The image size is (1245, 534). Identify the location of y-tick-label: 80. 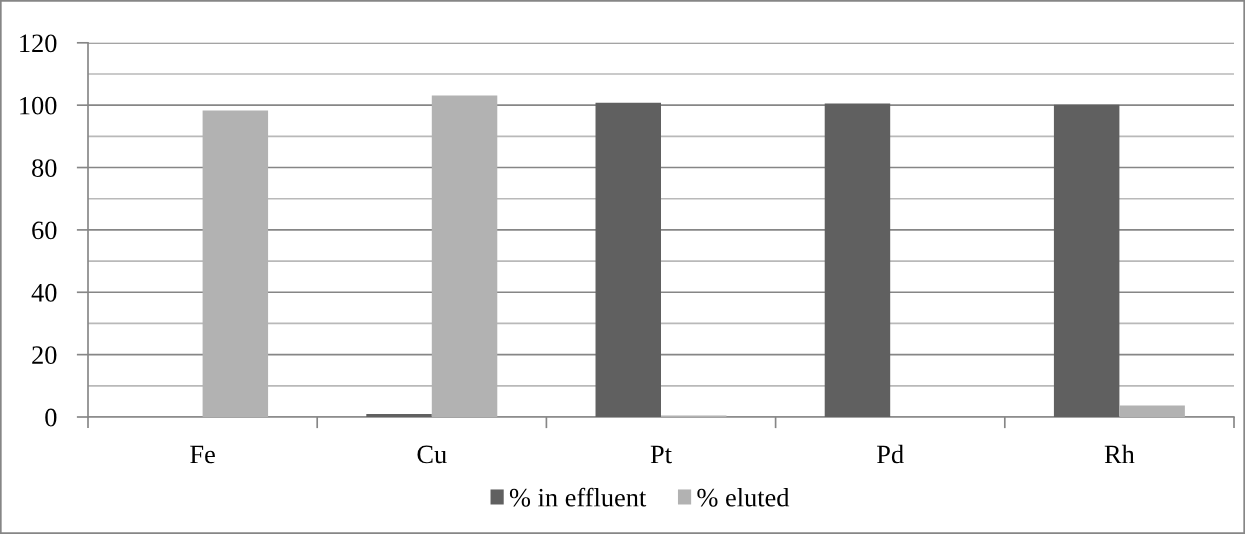
(44, 168).